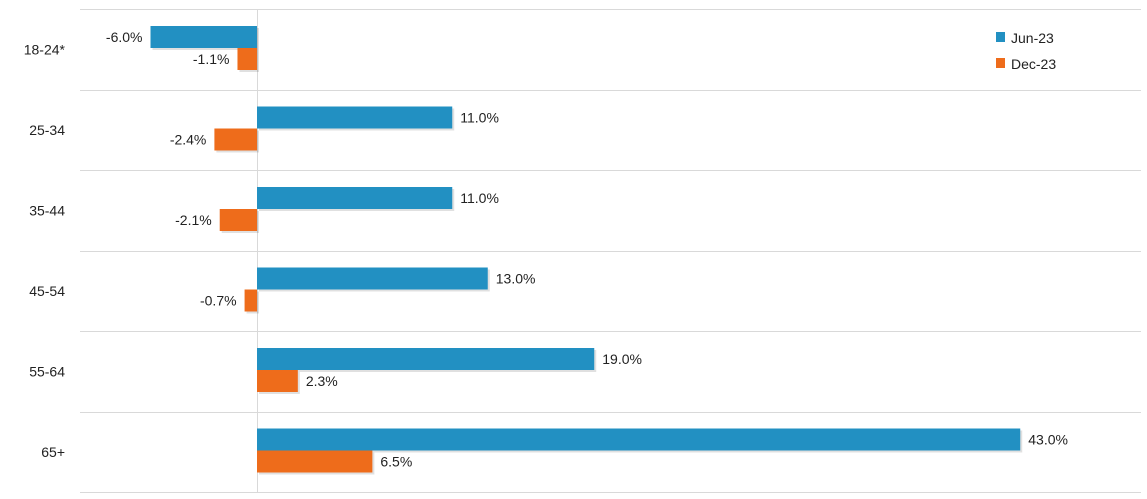 This screenshot has width=1147, height=499. I want to click on data-label-dec-23-18-24: -1.1%, so click(211, 59).